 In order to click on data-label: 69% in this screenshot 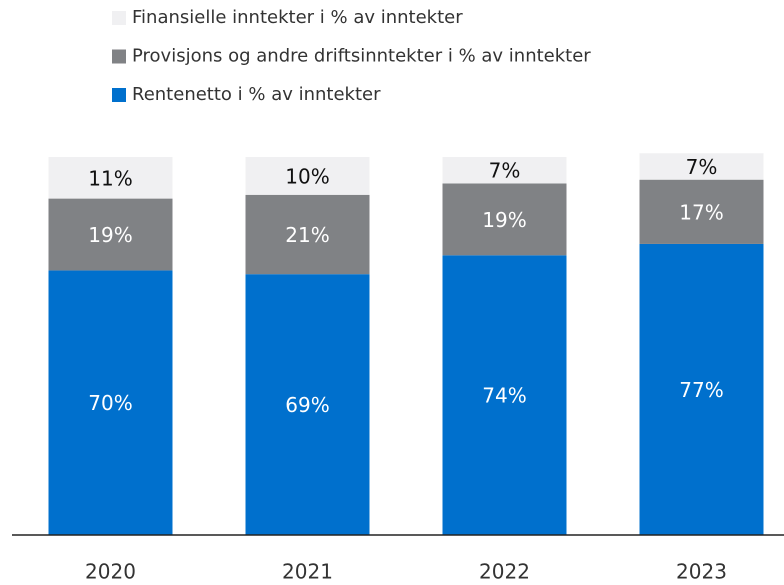, I will do `click(307, 405)`.